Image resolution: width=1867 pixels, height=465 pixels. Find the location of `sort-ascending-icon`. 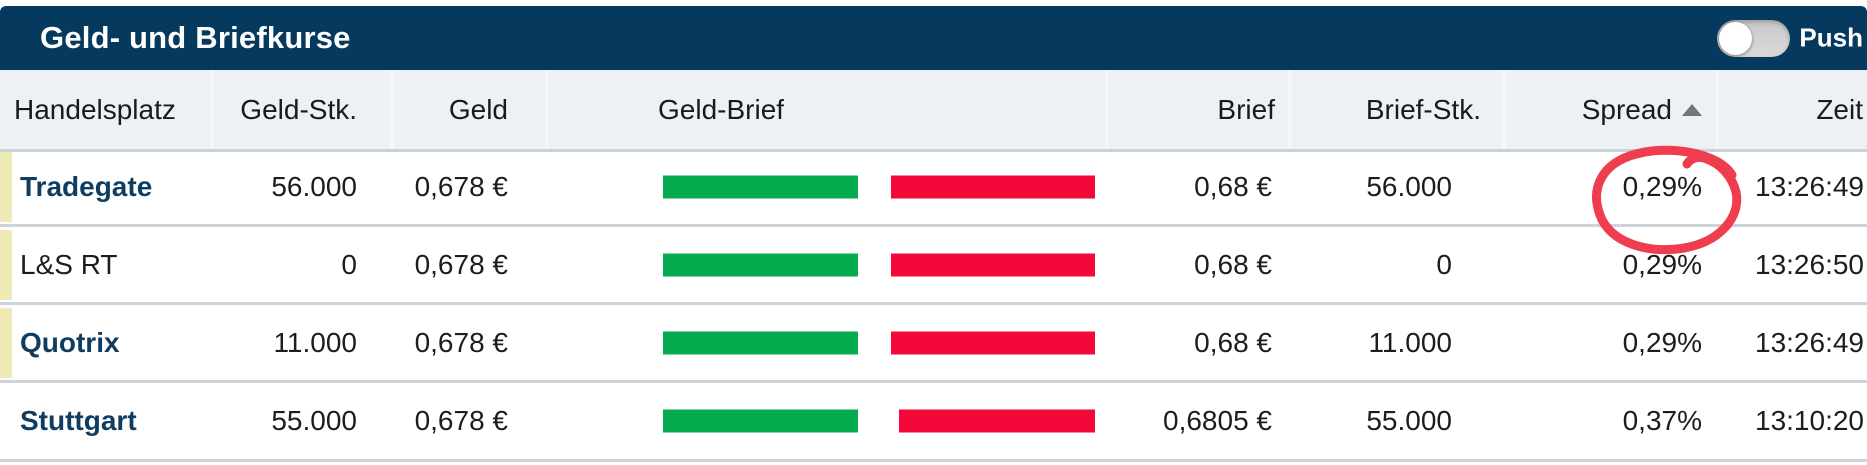

sort-ascending-icon is located at coordinates (1692, 110).